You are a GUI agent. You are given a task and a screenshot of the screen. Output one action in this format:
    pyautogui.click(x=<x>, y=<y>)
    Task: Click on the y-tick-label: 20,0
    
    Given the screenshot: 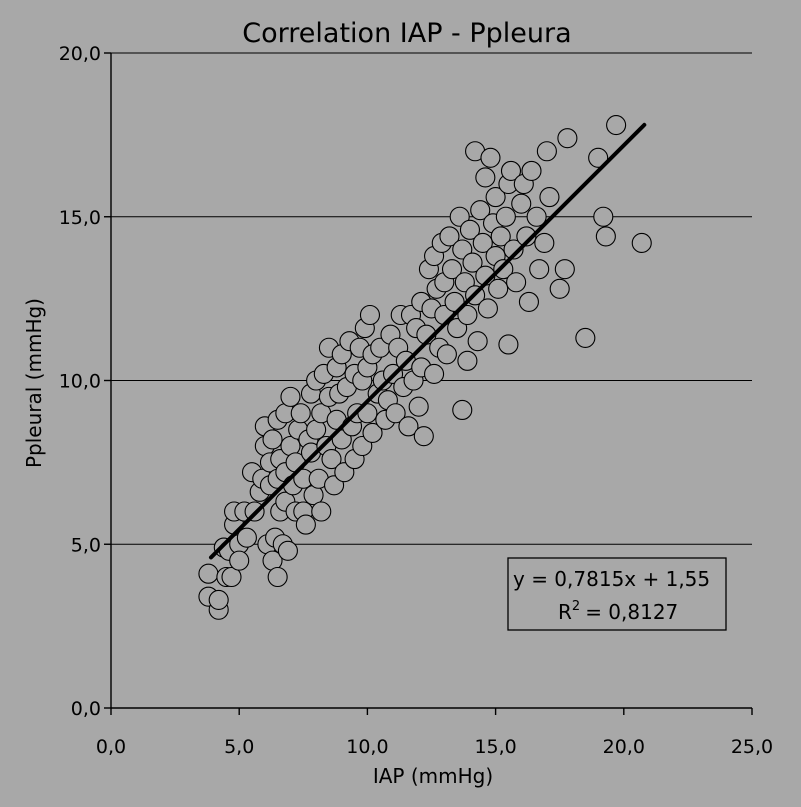 What is the action you would take?
    pyautogui.click(x=80, y=54)
    